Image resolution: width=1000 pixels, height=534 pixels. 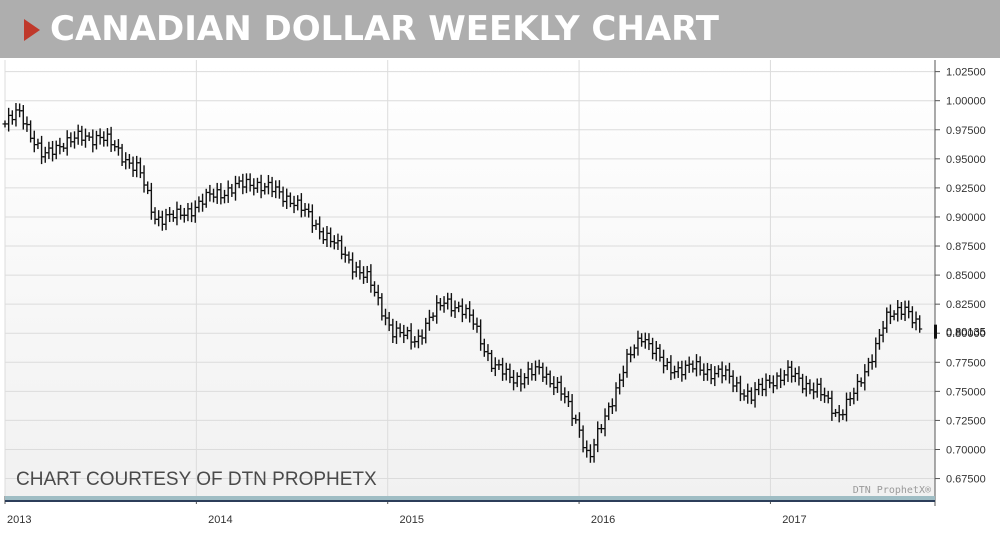 What do you see at coordinates (470, 501) in the screenshot?
I see `time-axis-band` at bounding box center [470, 501].